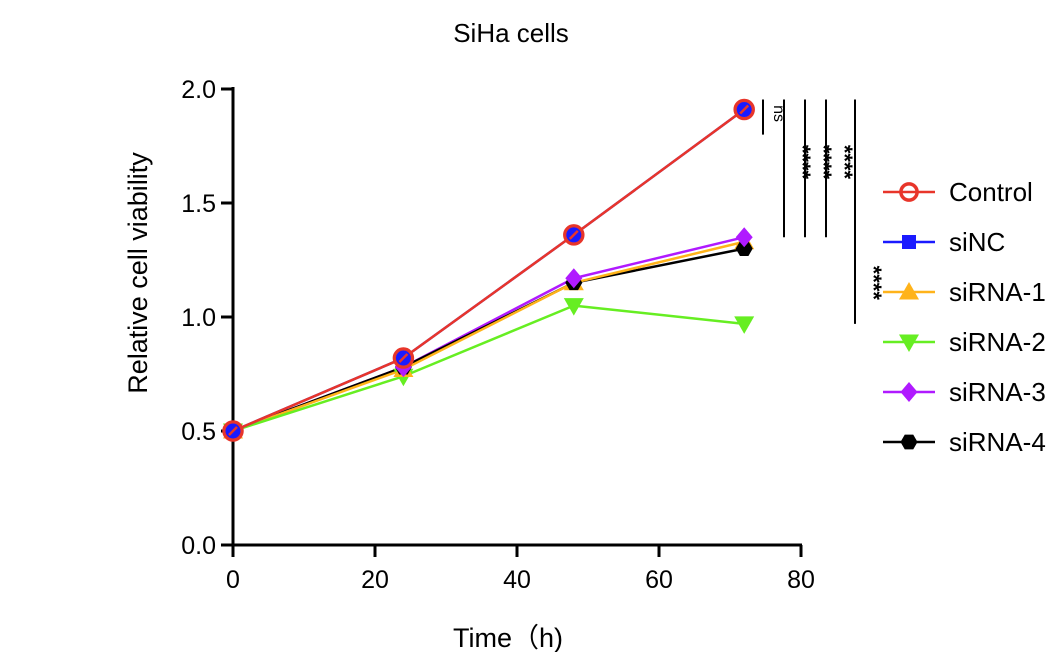 The width and height of the screenshot is (1062, 652). I want to click on y-tick-label: 1.5, so click(198, 204).